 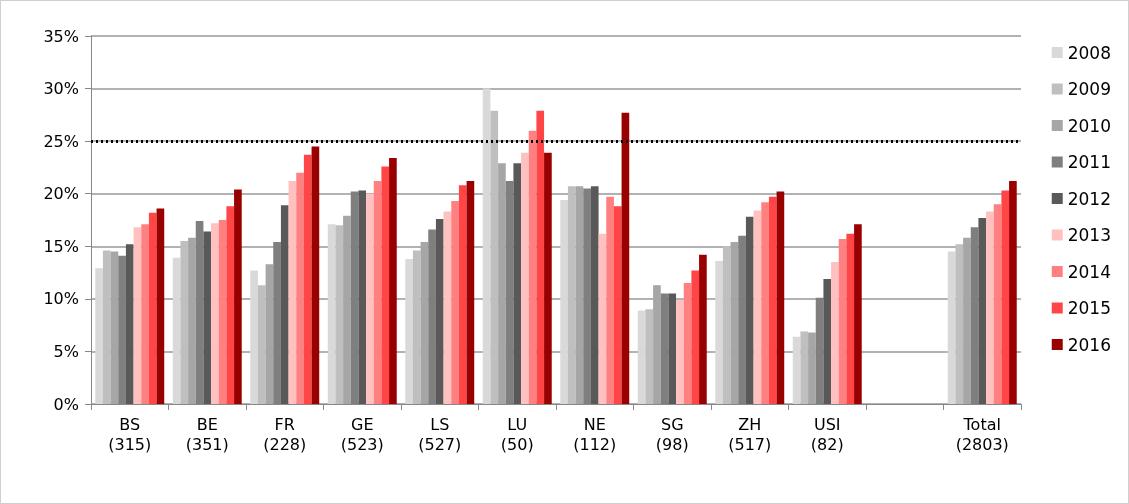 I want to click on legend-label: 2014, so click(x=1089, y=271).